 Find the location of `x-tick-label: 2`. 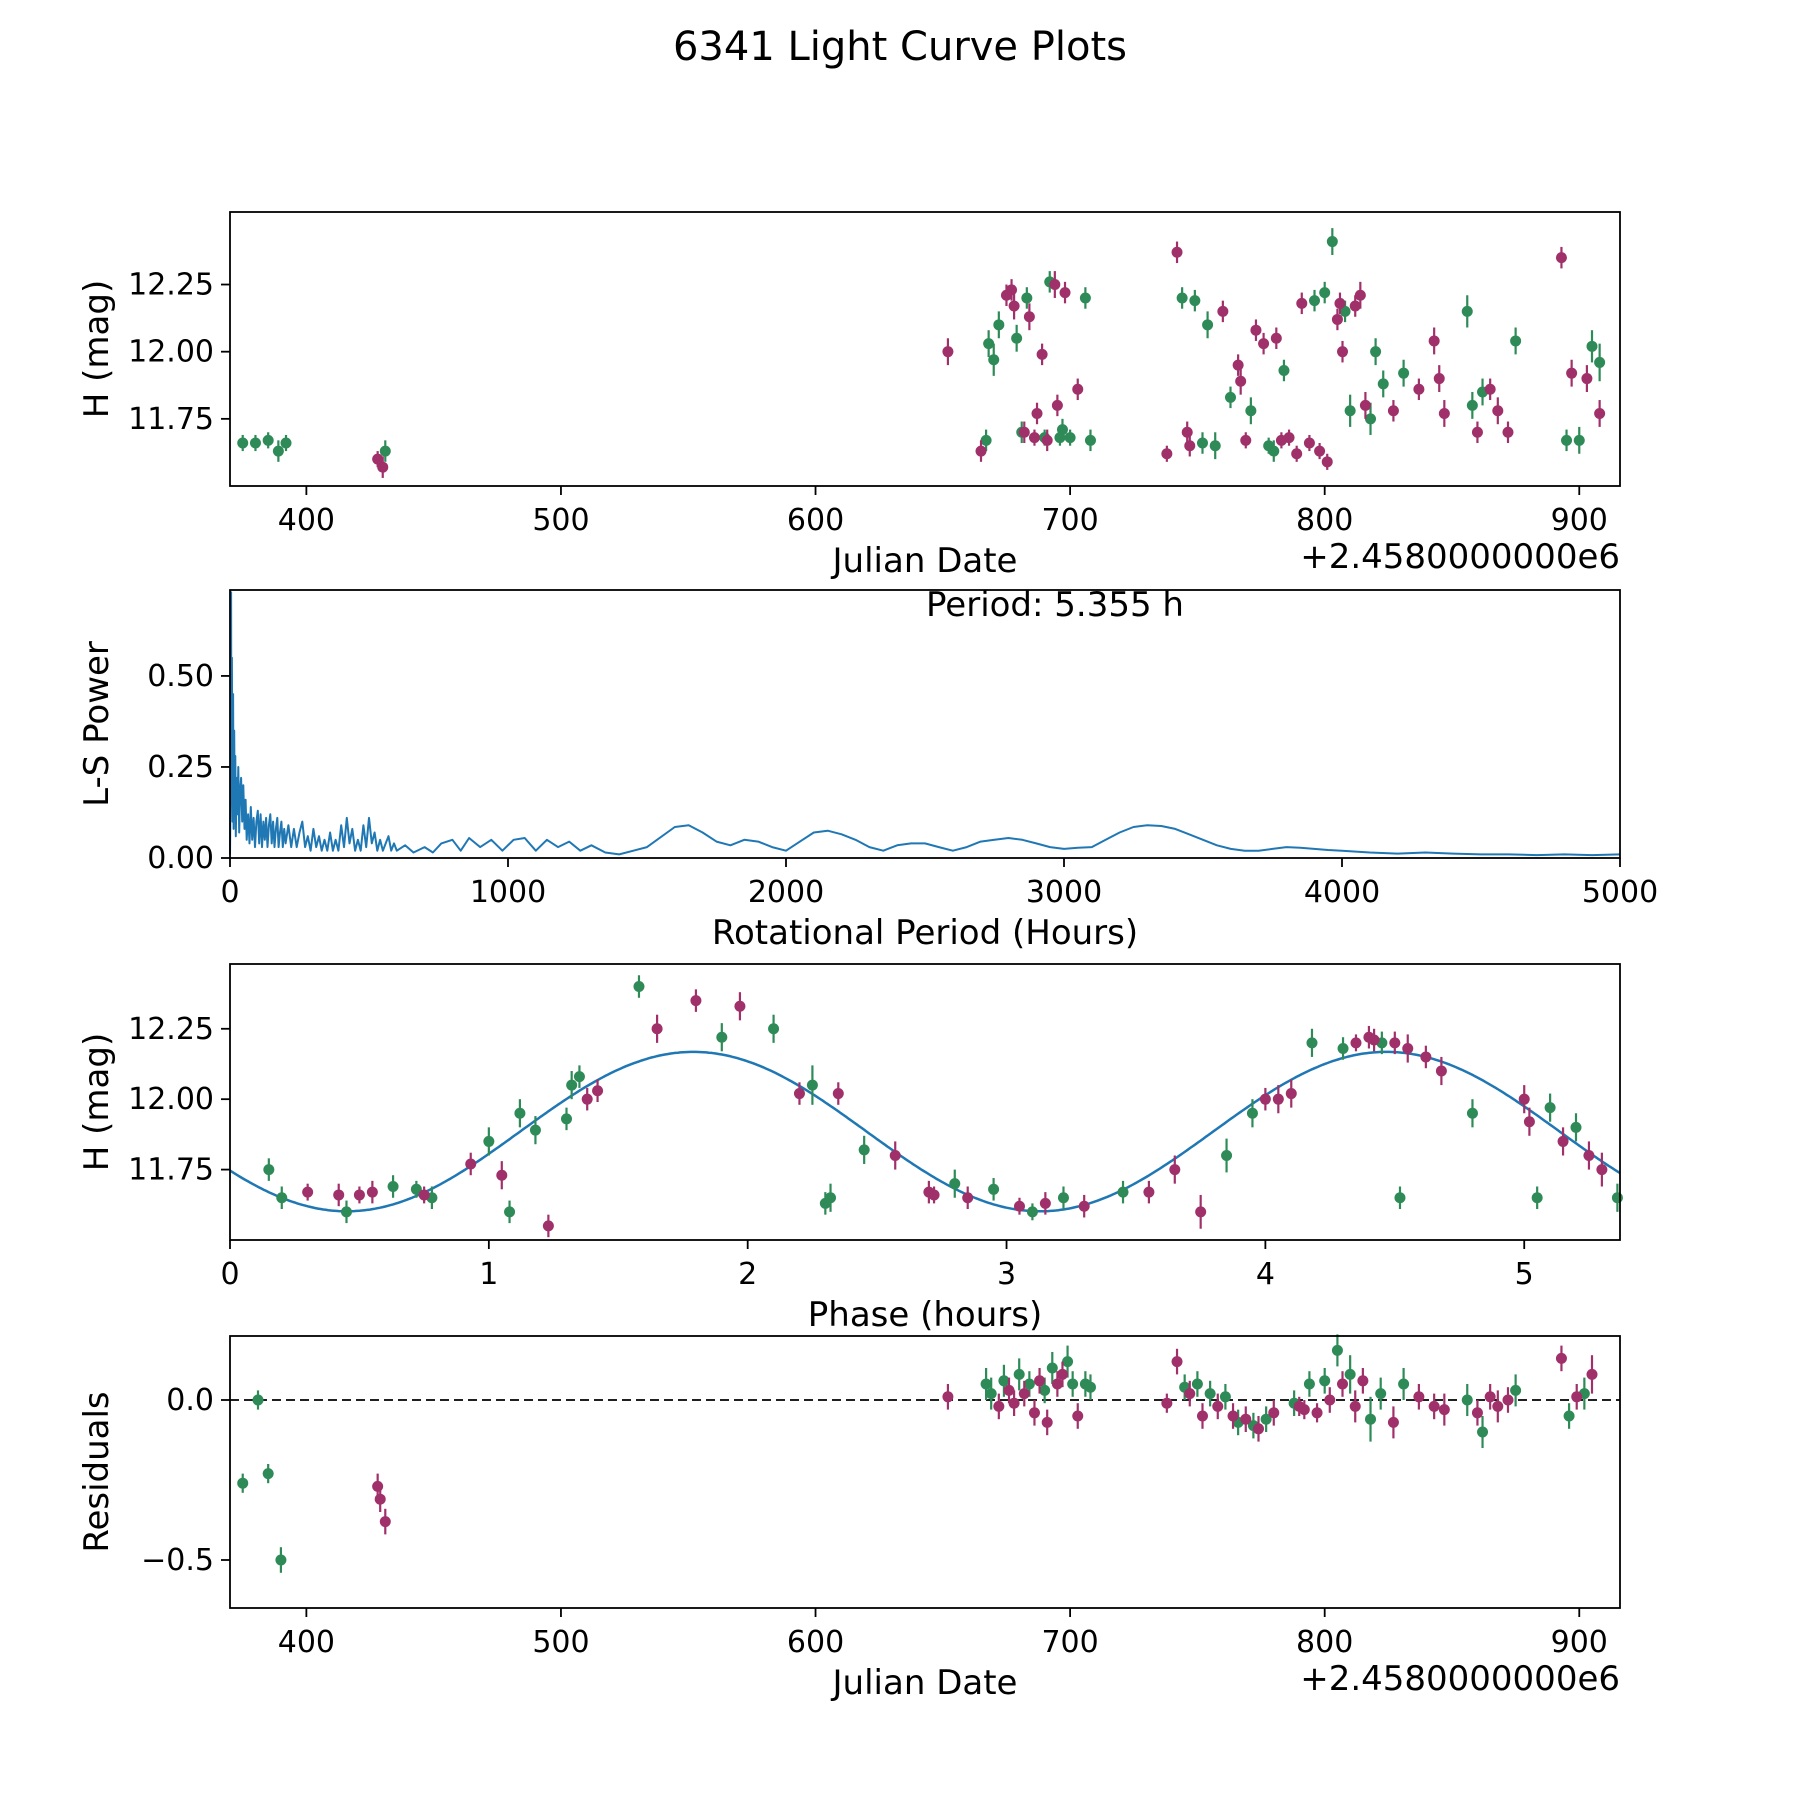

x-tick-label: 2 is located at coordinates (747, 1274).